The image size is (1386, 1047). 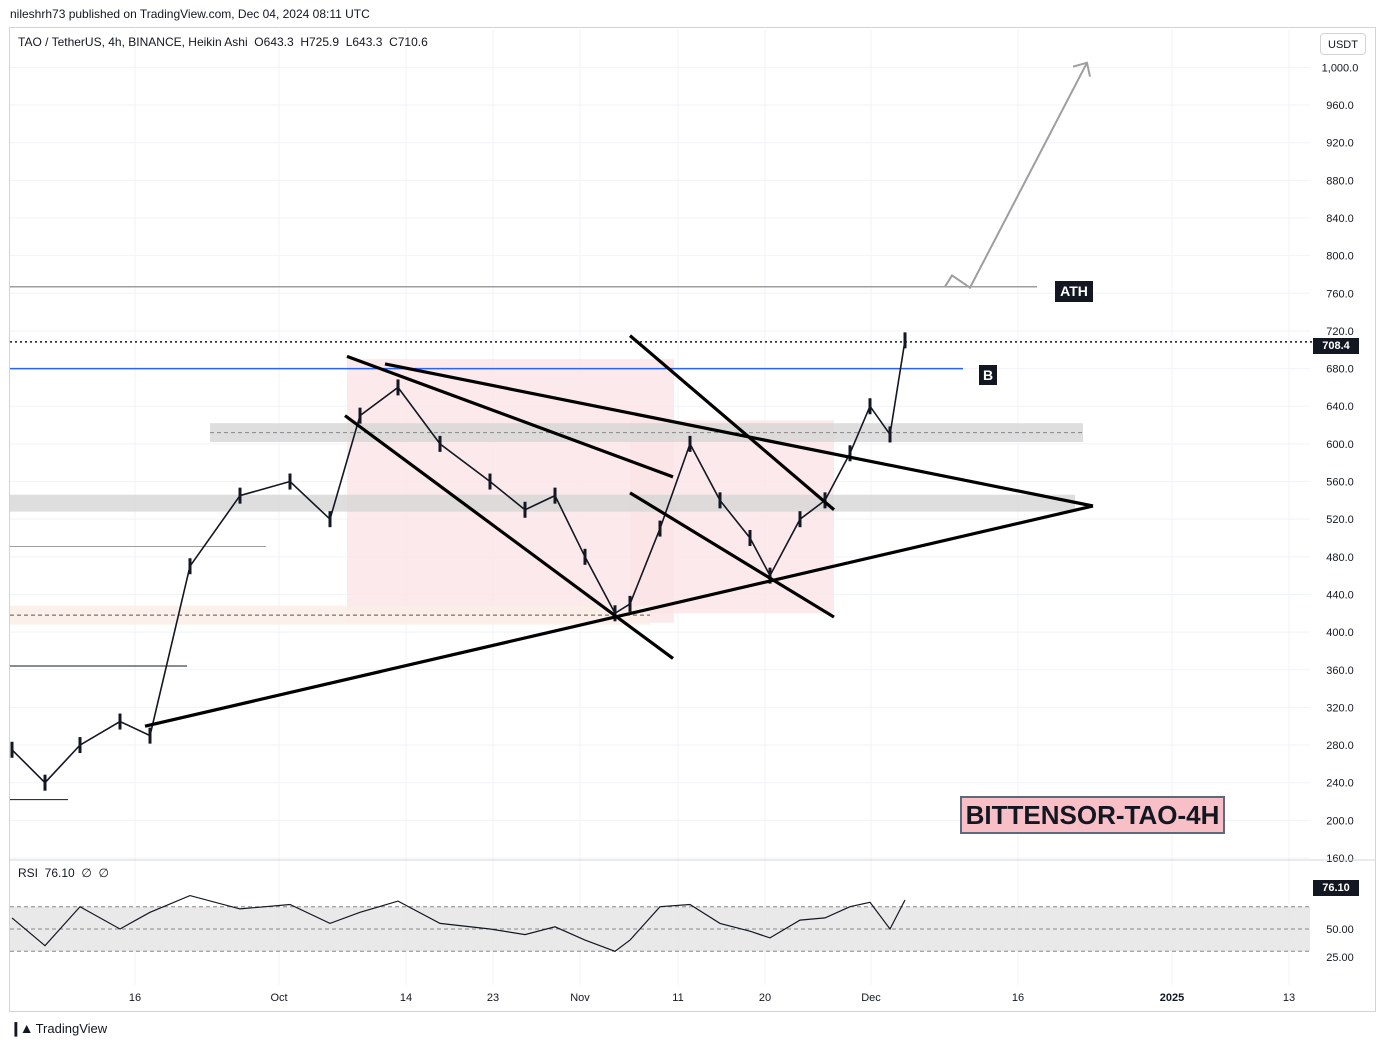 What do you see at coordinates (1340, 332) in the screenshot?
I see `price-tick-label: 720.0` at bounding box center [1340, 332].